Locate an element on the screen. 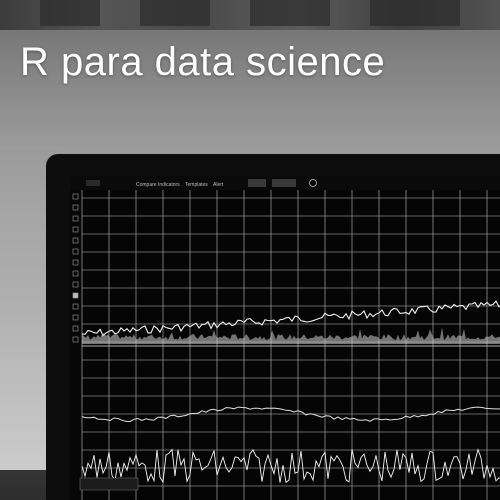 This screenshot has width=500, height=500. trash-icon is located at coordinates (75, 273).